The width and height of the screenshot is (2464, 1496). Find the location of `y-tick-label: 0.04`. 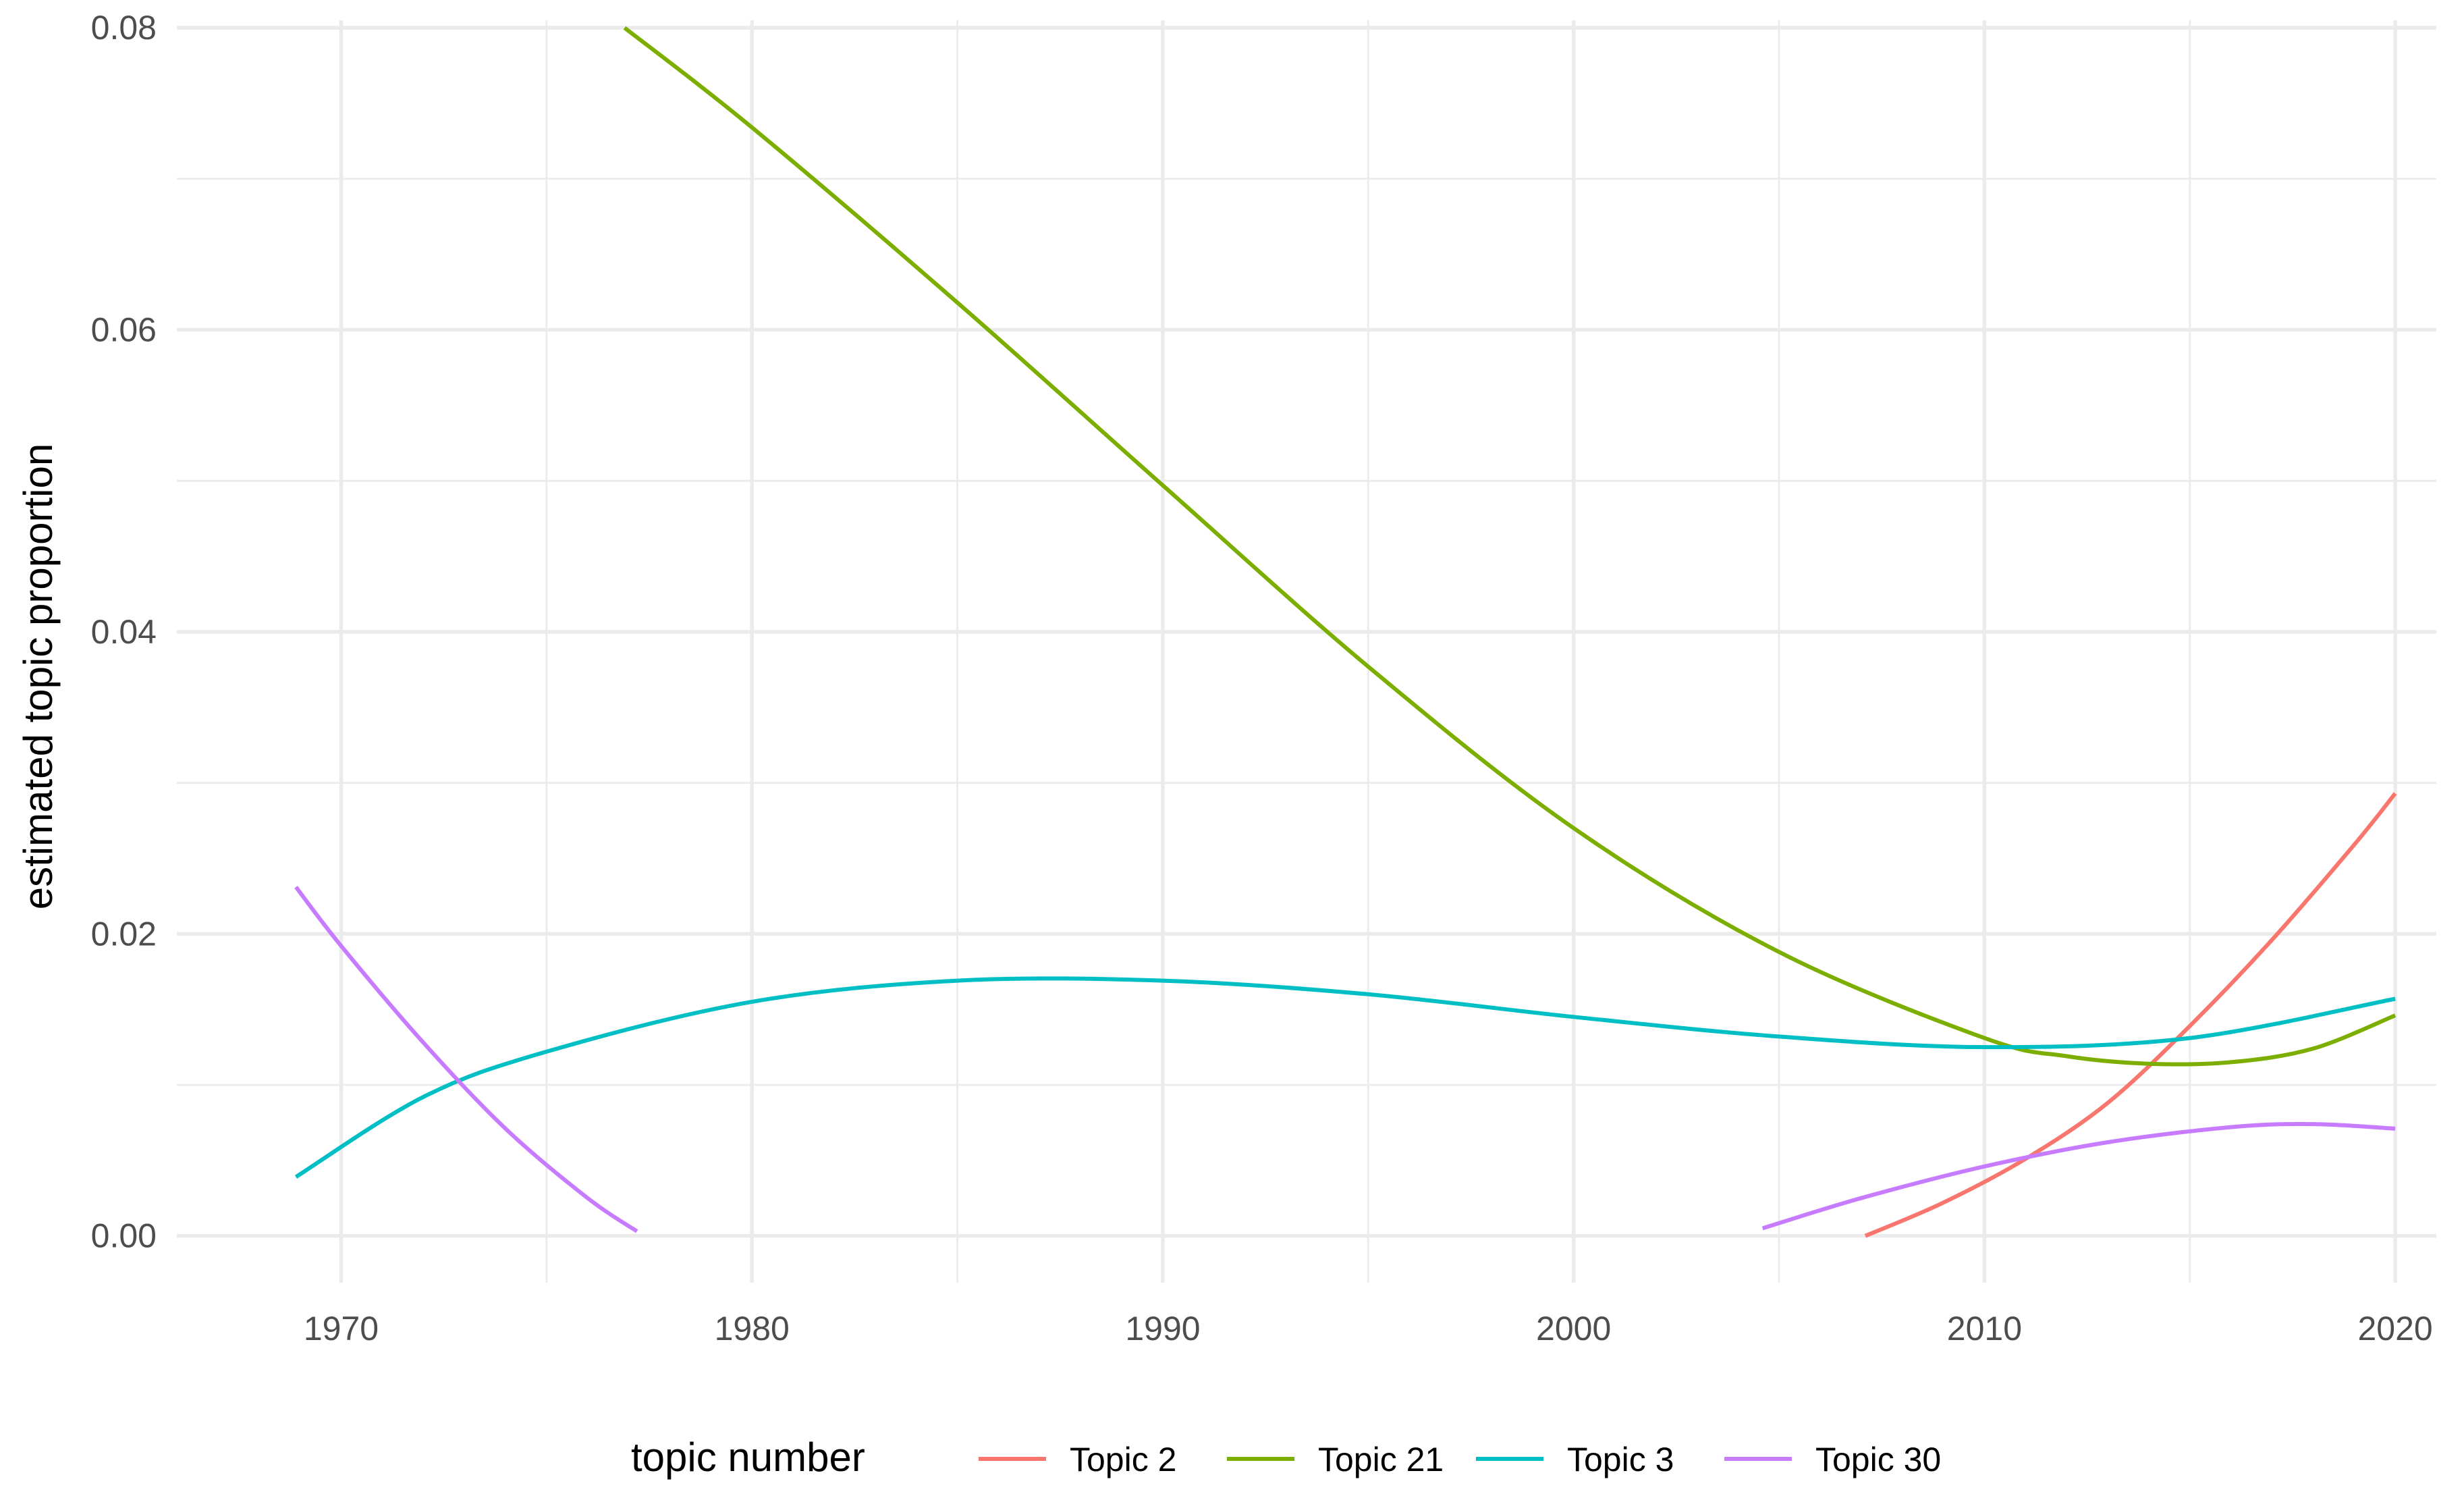

y-tick-label: 0.04 is located at coordinates (124, 632).